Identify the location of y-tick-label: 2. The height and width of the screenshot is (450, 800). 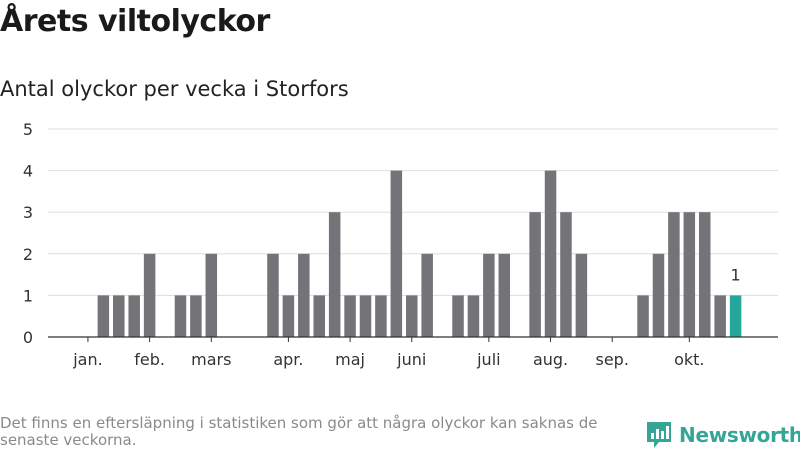
(28, 254).